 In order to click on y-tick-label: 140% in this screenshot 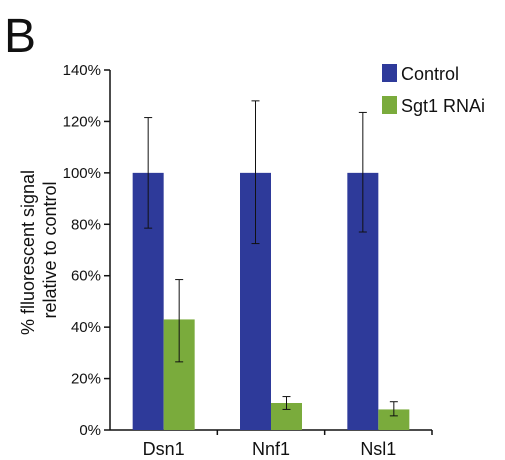, I will do `click(82, 70)`.